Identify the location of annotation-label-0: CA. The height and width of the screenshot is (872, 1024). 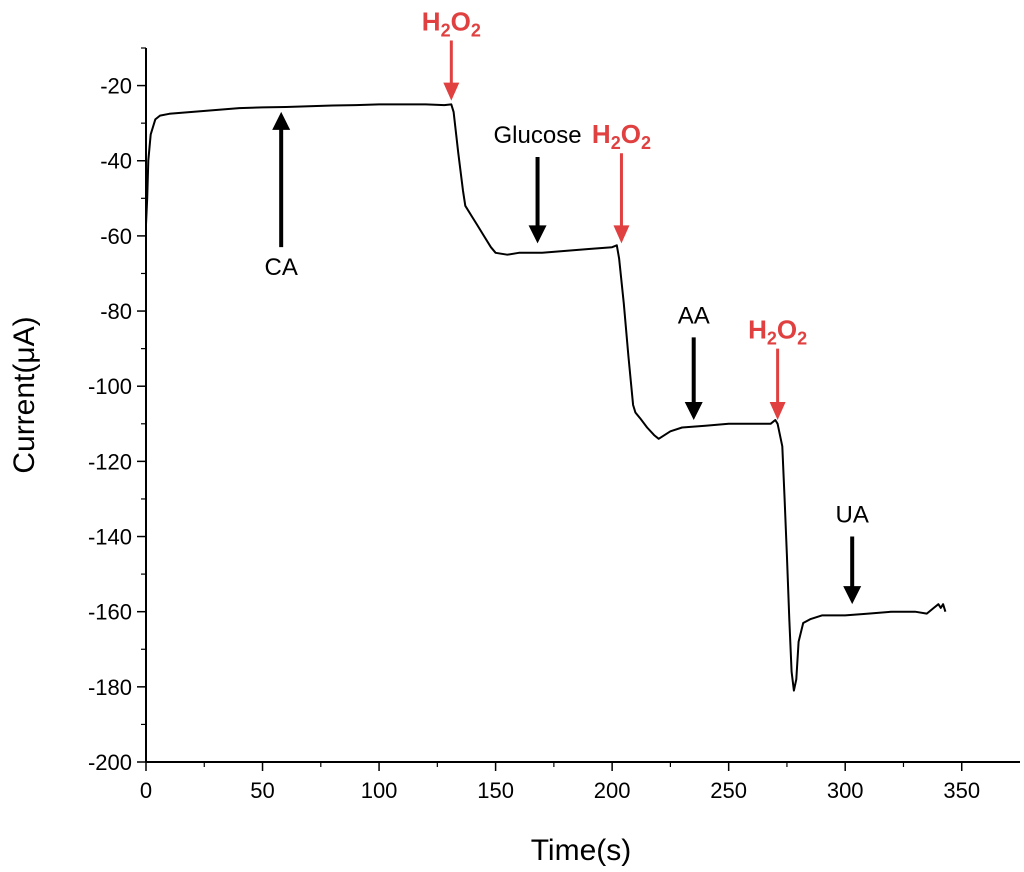
(281, 267).